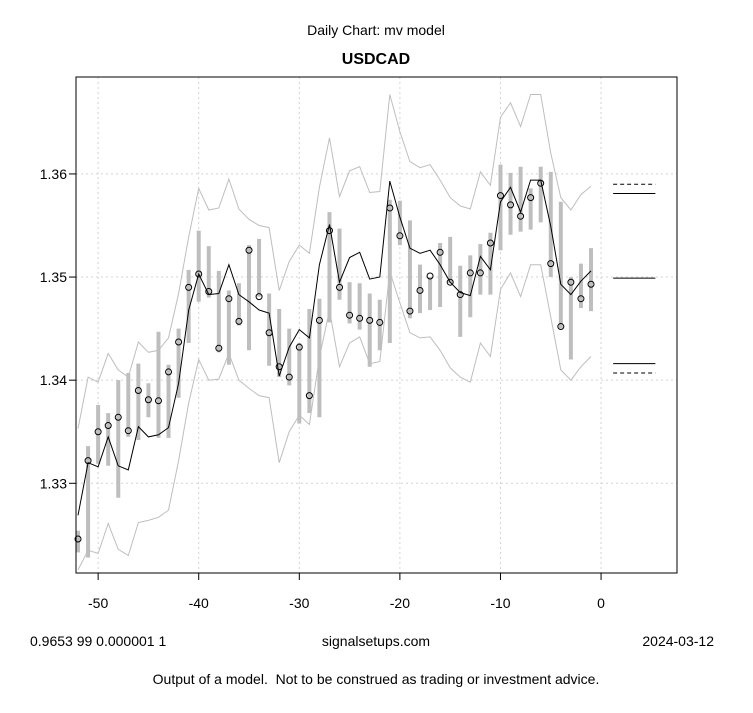 The height and width of the screenshot is (713, 753). Describe the element at coordinates (678, 641) in the screenshot. I see `date-text: 2024-03-12` at that location.